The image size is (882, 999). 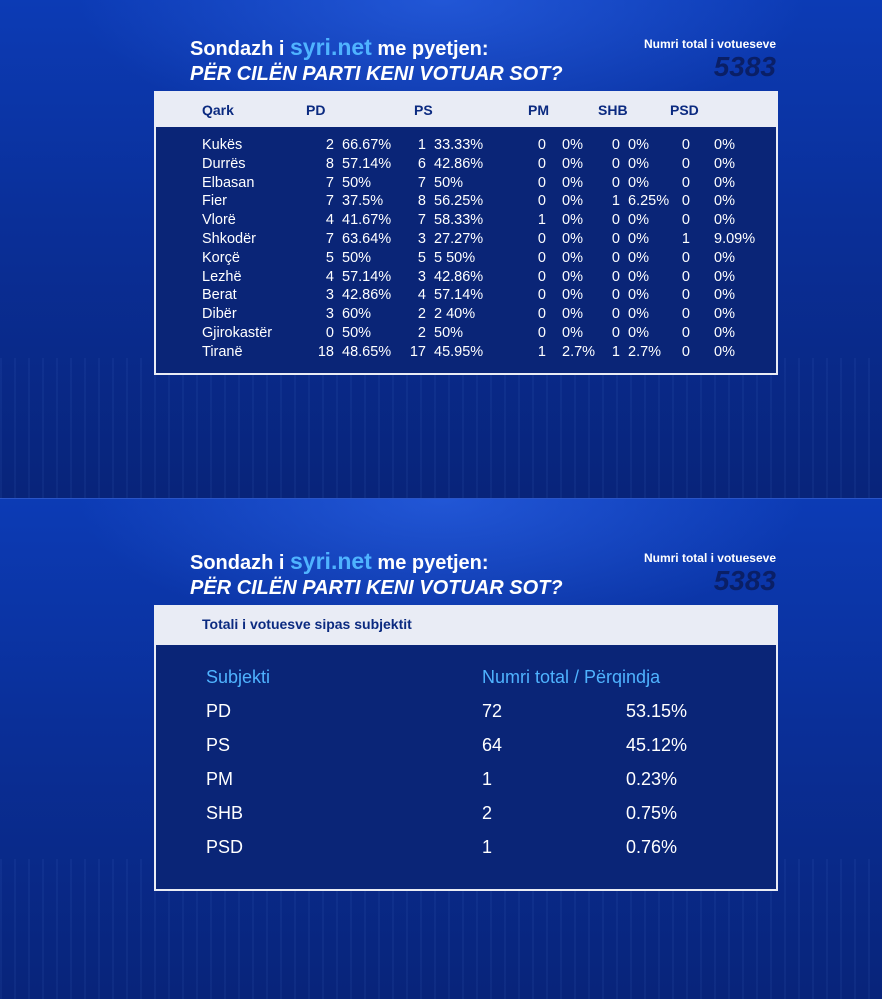 What do you see at coordinates (219, 779) in the screenshot?
I see `summary-subject: PM` at bounding box center [219, 779].